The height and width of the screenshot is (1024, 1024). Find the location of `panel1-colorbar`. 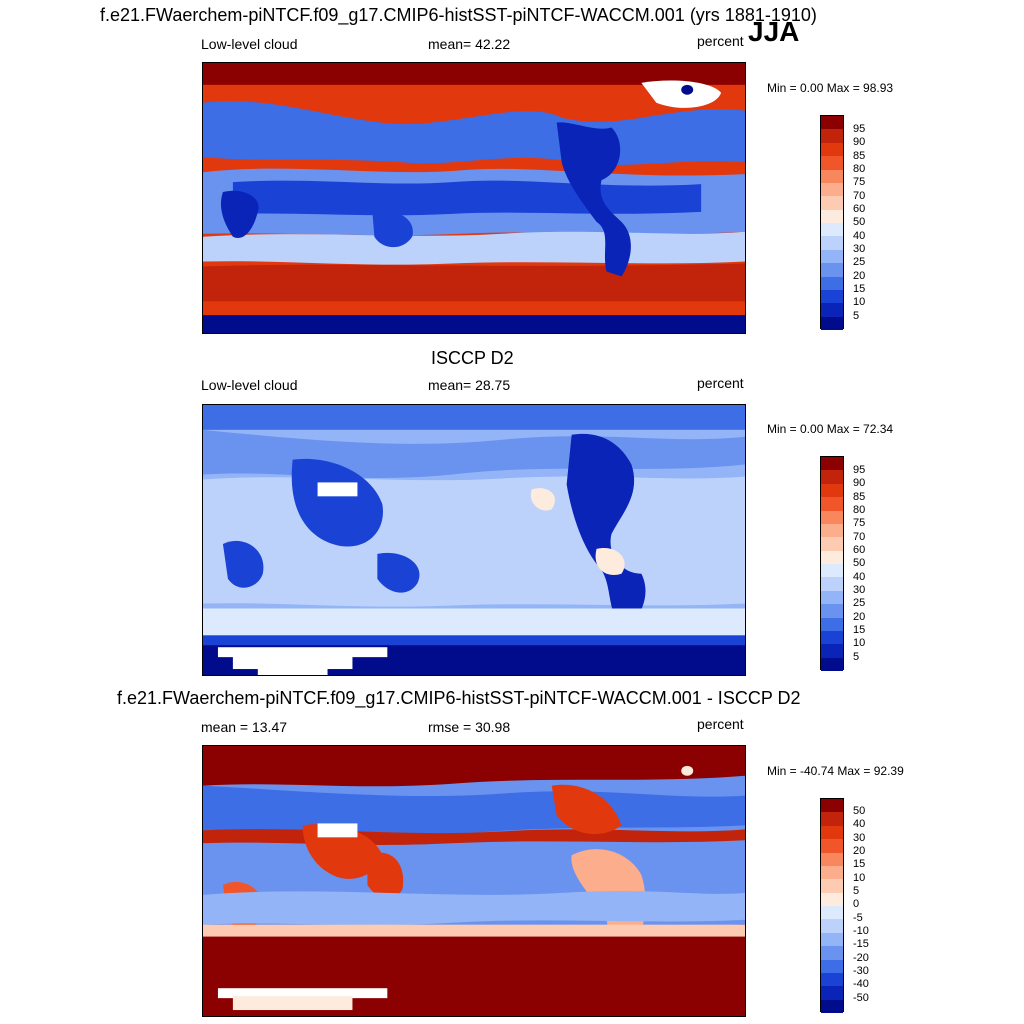

panel1-colorbar is located at coordinates (832, 222).